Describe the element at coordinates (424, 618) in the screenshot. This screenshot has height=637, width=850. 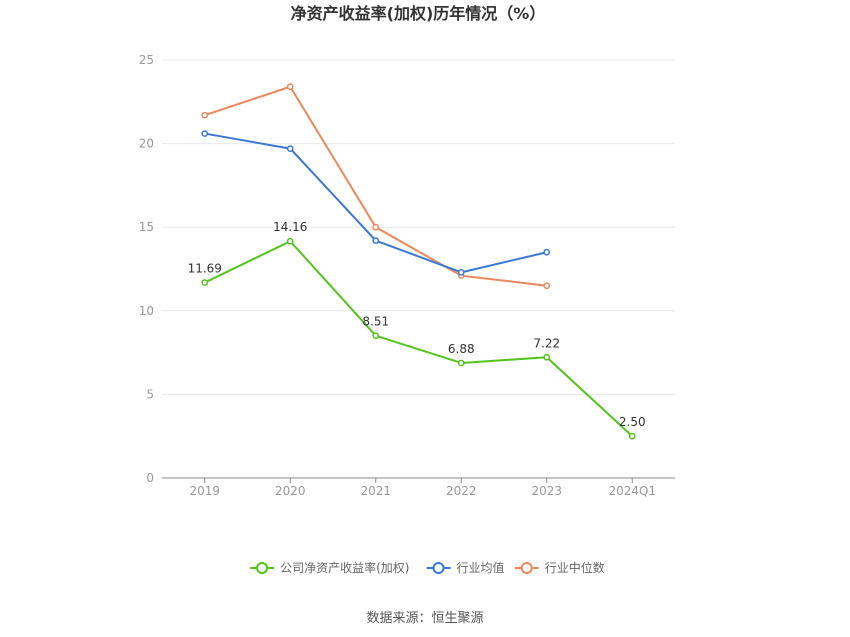
I see `source-note: 数据来源：恒生聚源` at that location.